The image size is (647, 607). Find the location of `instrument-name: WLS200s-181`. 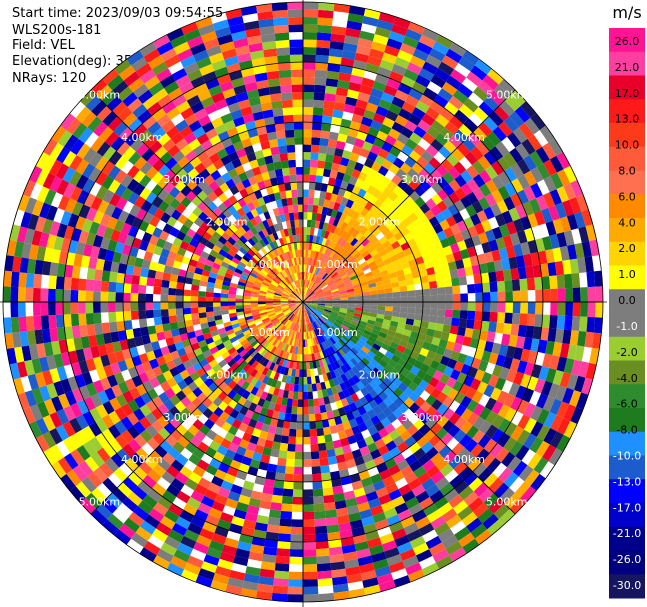

instrument-name: WLS200s-181 is located at coordinates (57, 30).